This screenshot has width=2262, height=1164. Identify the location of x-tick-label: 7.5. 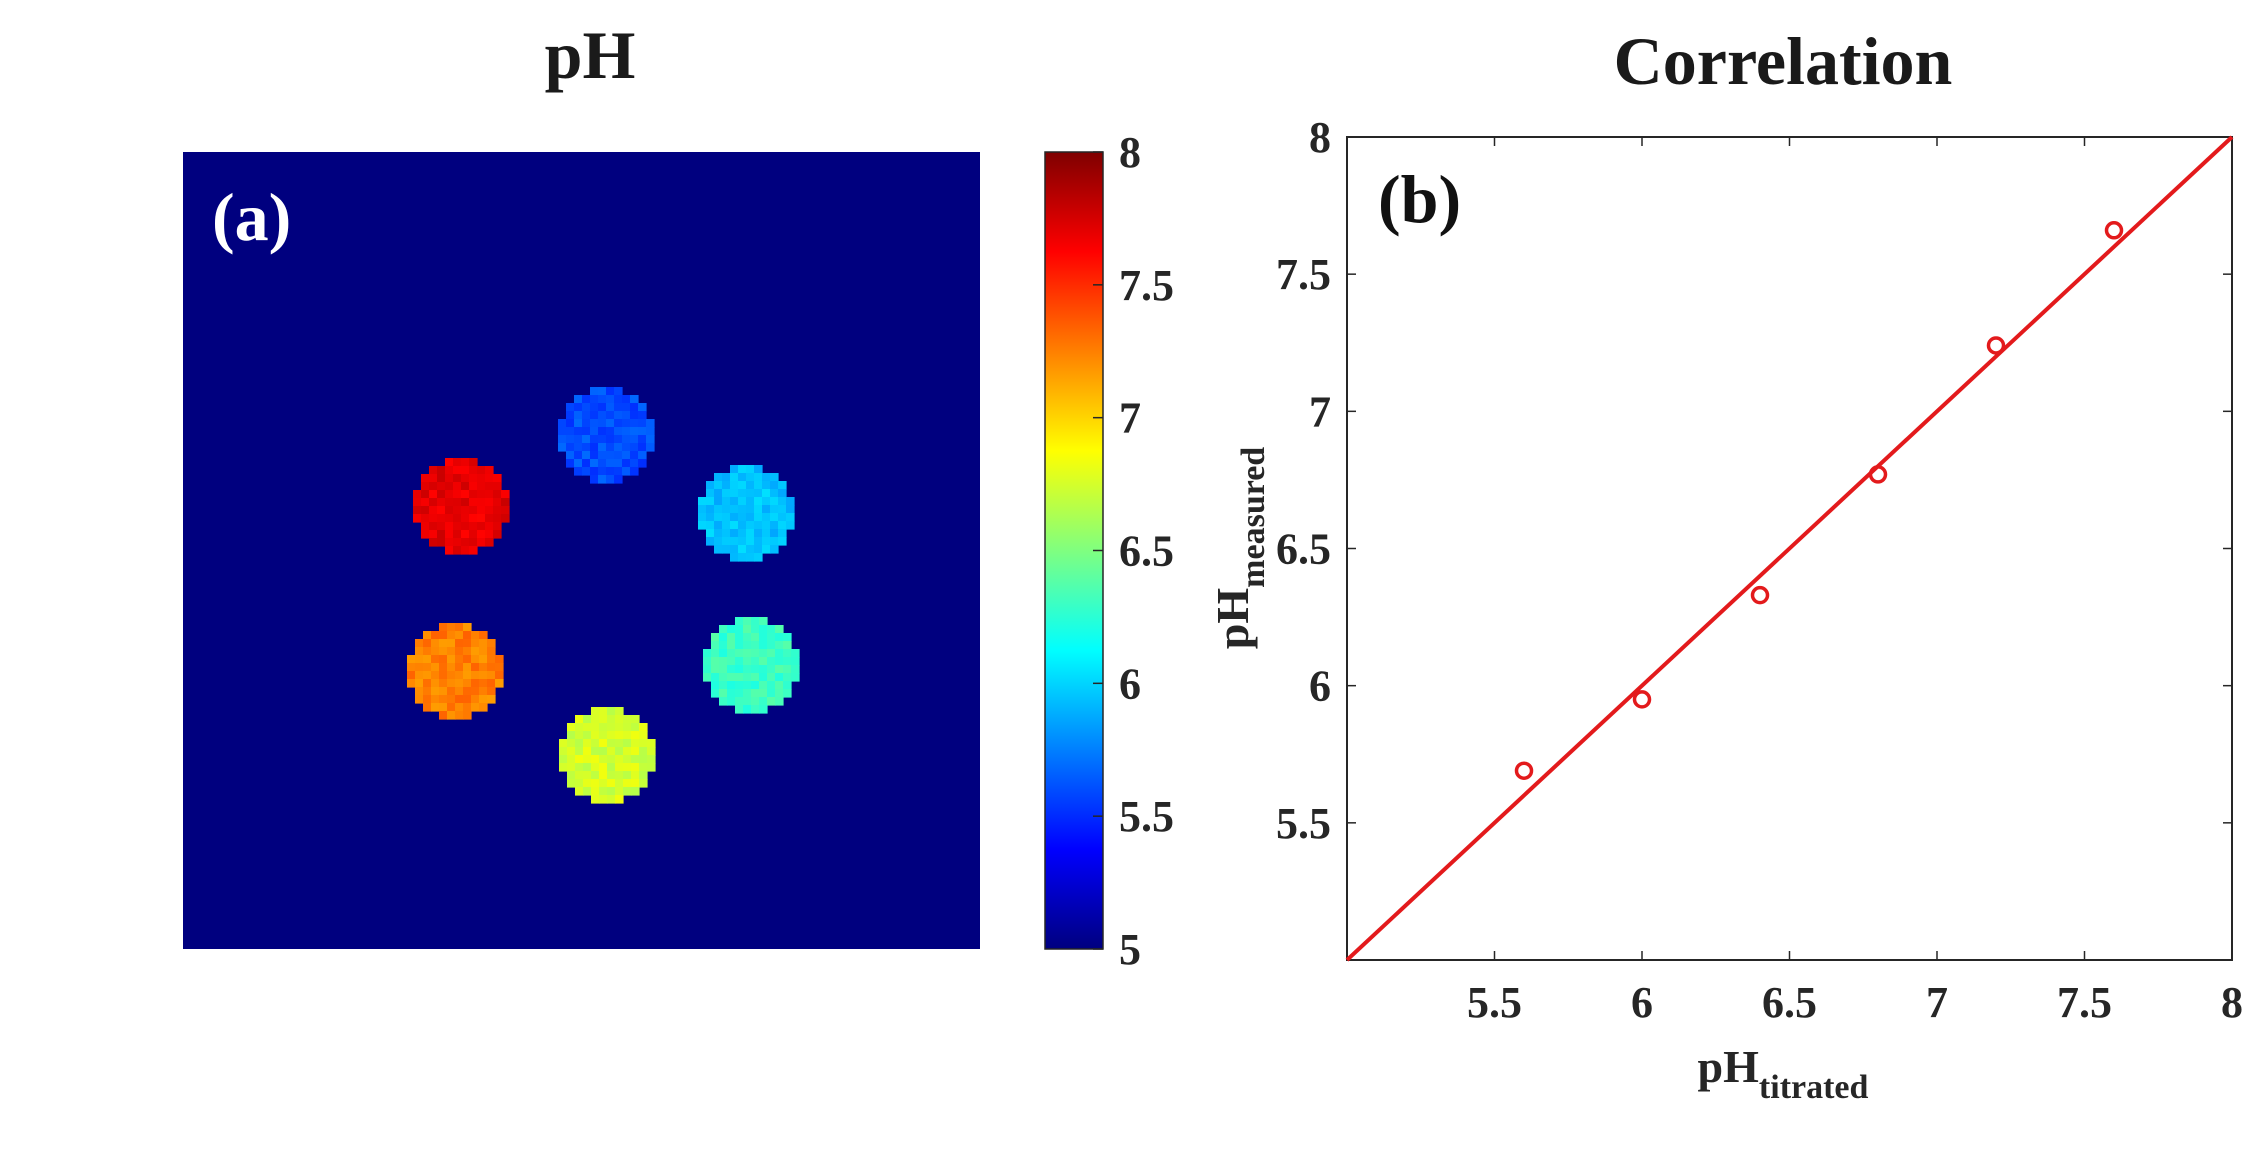
(2084, 1002).